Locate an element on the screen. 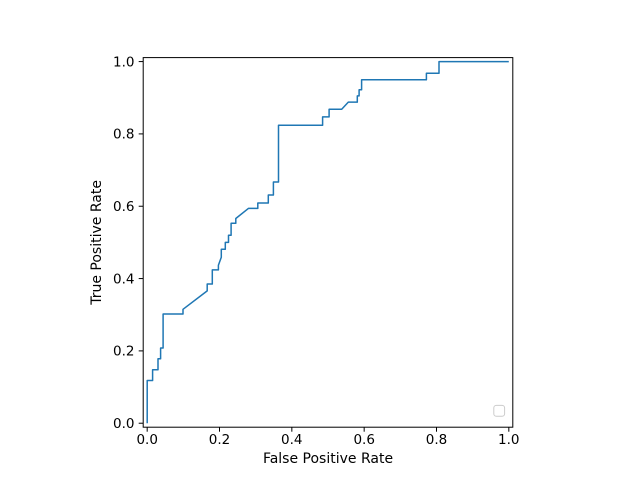 Image resolution: width=640 pixels, height=480 pixels. x-tick-label-5: 1.0 is located at coordinates (508, 440).